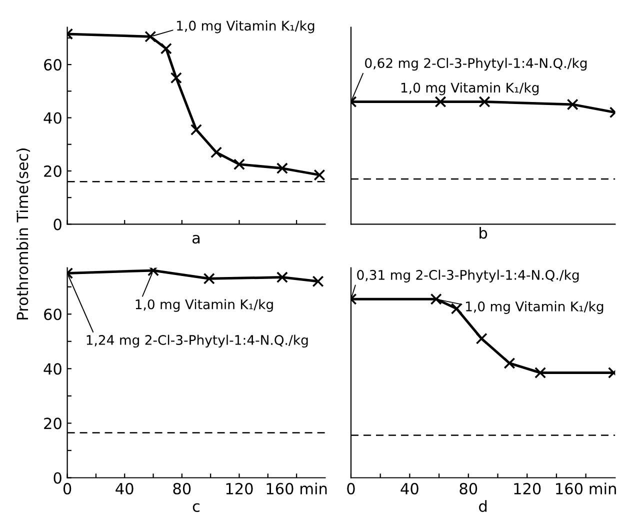 The height and width of the screenshot is (525, 629). Describe the element at coordinates (196, 507) in the screenshot. I see `x-axis-title: c` at that location.